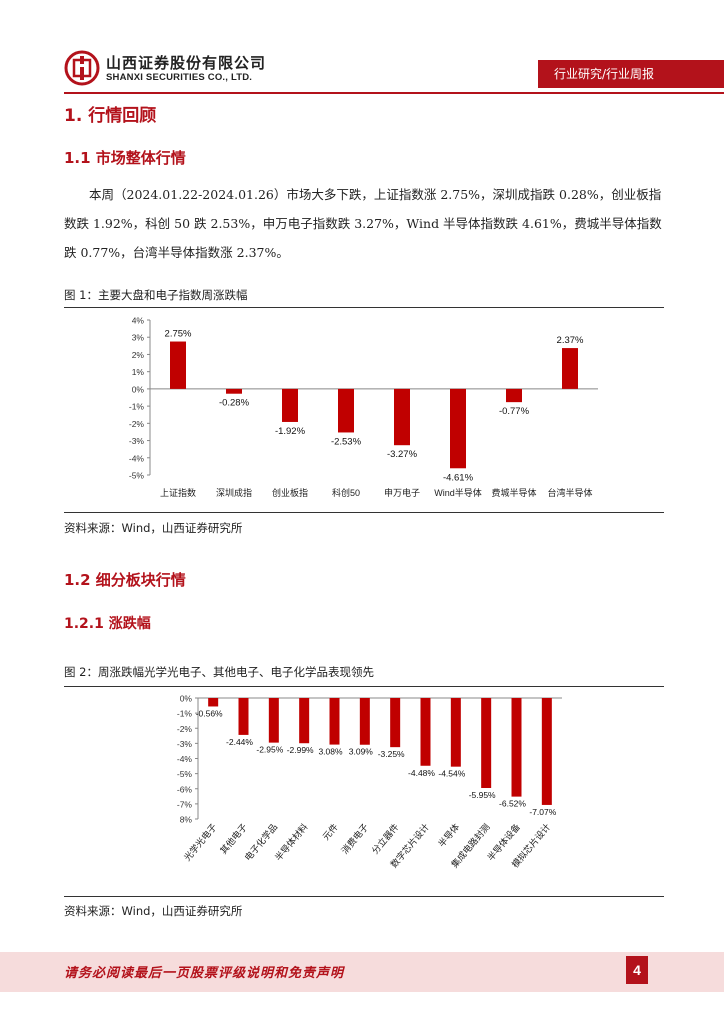 The width and height of the screenshot is (724, 1024). I want to click on chart2-data-label: -5.95%, so click(482, 795).